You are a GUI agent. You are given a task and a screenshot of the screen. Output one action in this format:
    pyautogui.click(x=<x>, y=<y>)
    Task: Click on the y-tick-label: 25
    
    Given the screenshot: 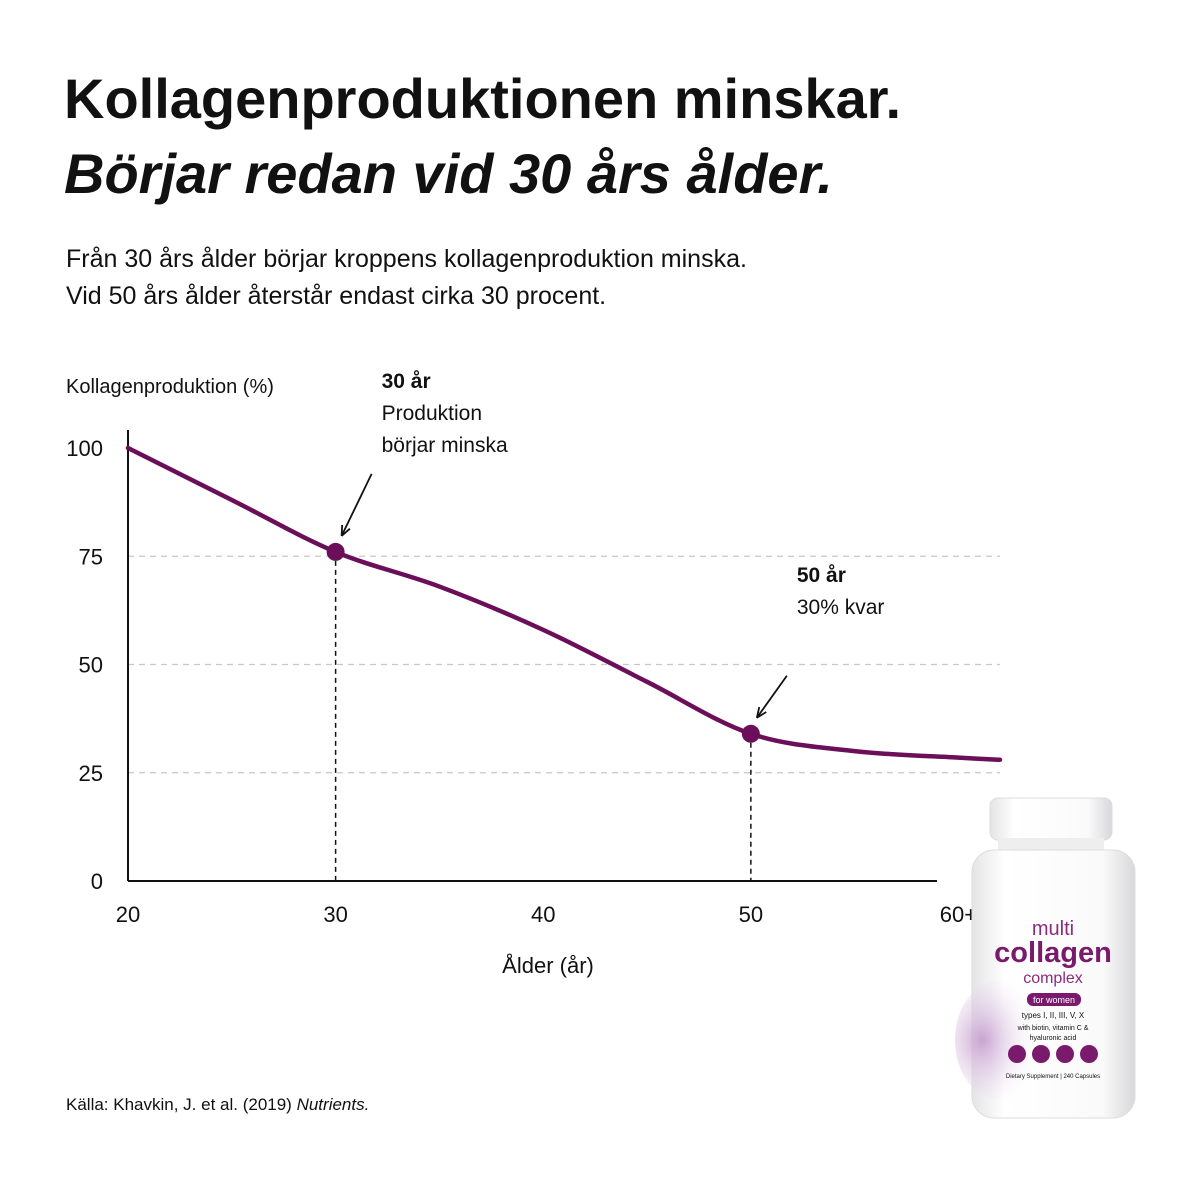 What is the action you would take?
    pyautogui.click(x=91, y=773)
    